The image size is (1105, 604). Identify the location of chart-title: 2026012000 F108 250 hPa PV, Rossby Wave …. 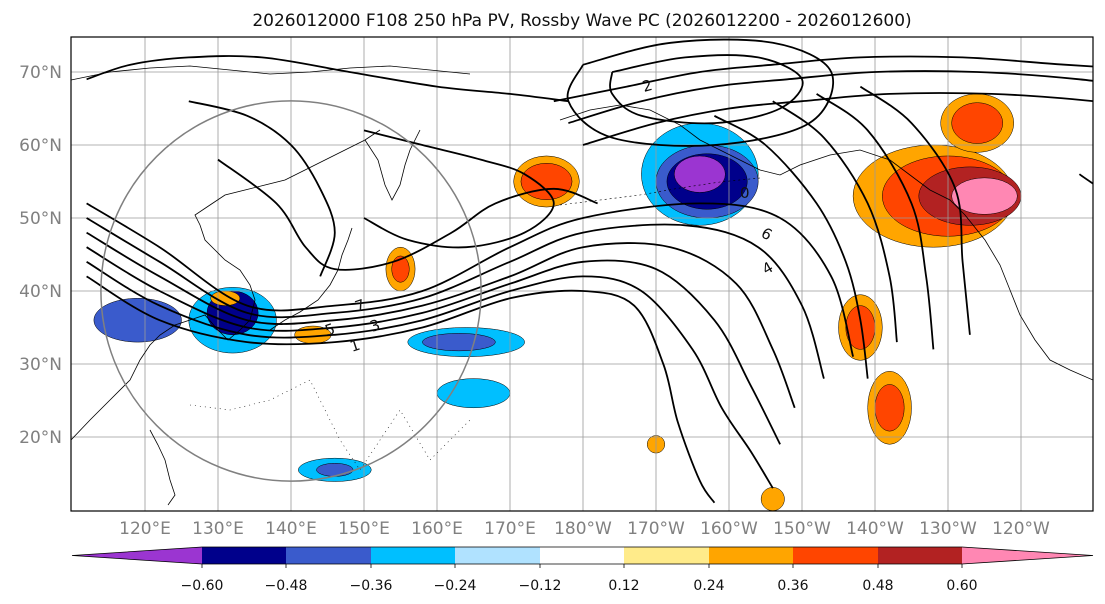
(581, 21).